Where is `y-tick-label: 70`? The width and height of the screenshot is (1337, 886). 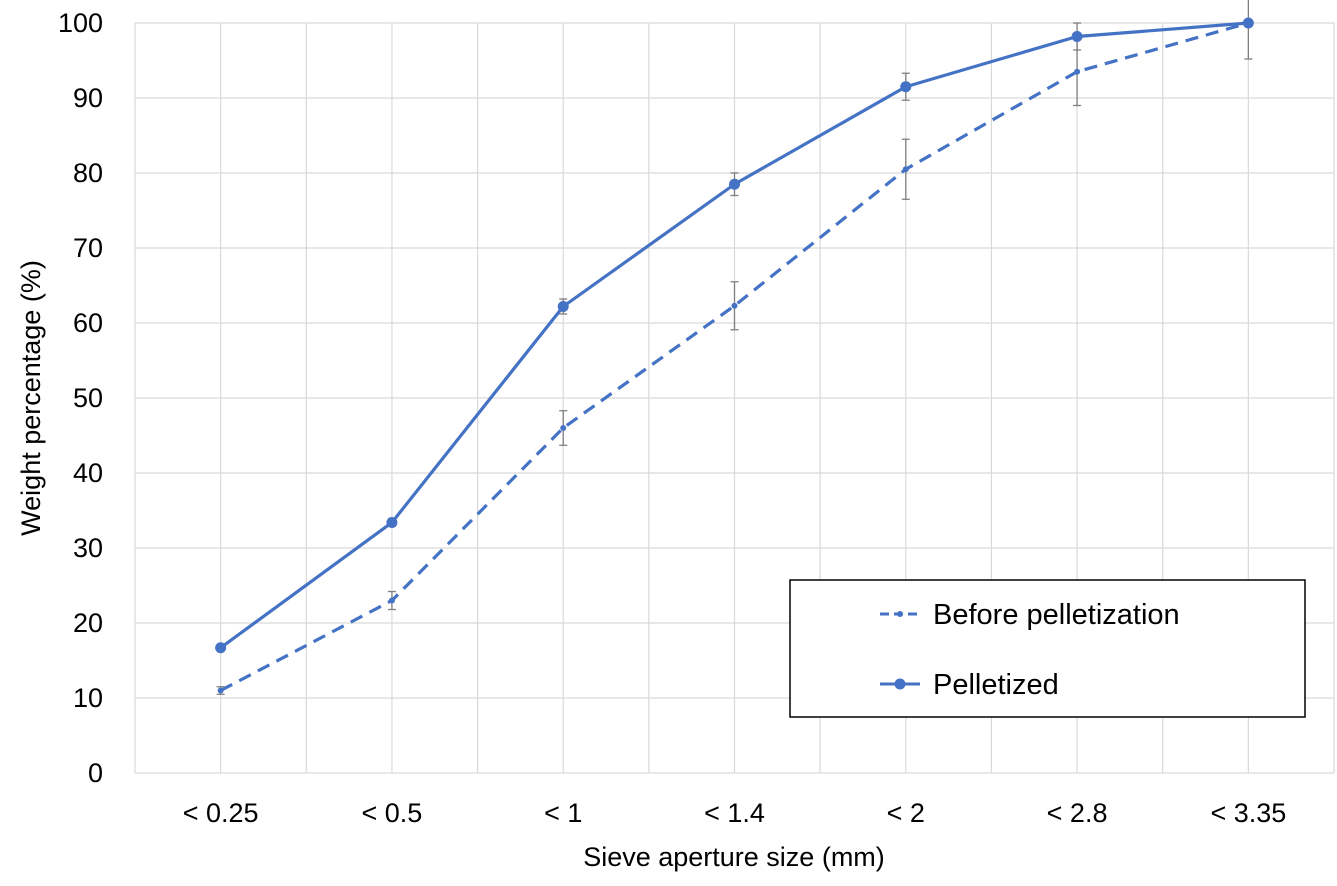
y-tick-label: 70 is located at coordinates (88, 248).